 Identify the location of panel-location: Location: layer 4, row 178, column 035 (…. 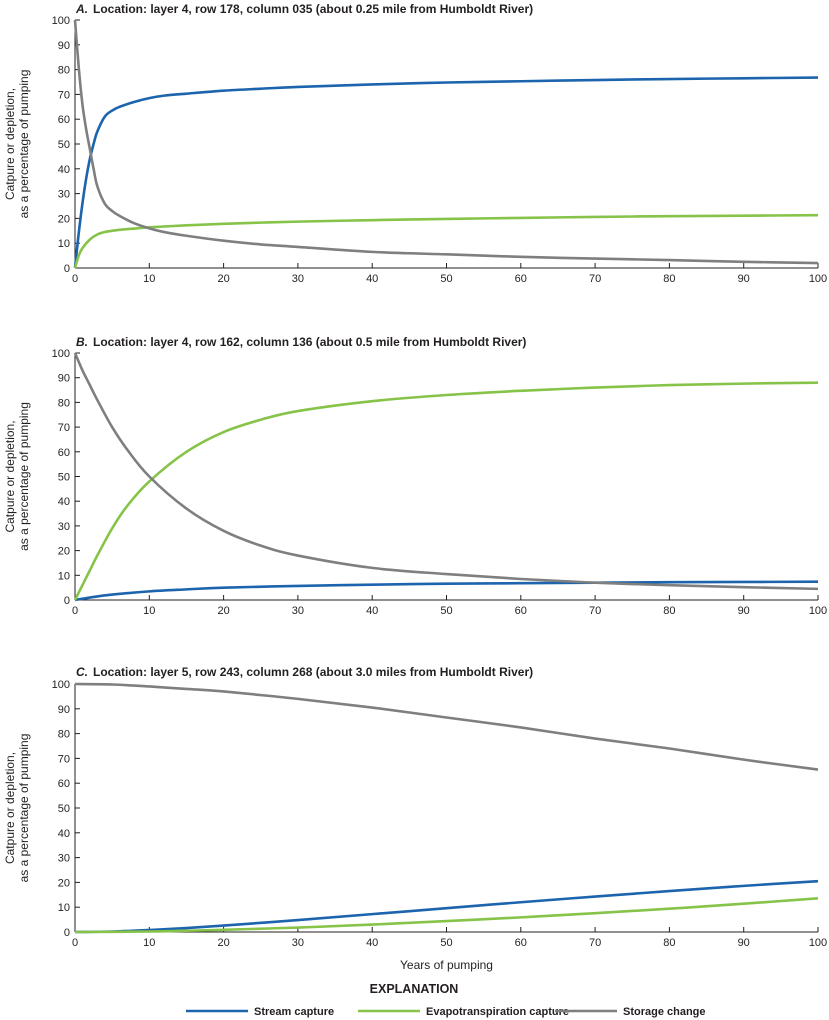
(313, 9).